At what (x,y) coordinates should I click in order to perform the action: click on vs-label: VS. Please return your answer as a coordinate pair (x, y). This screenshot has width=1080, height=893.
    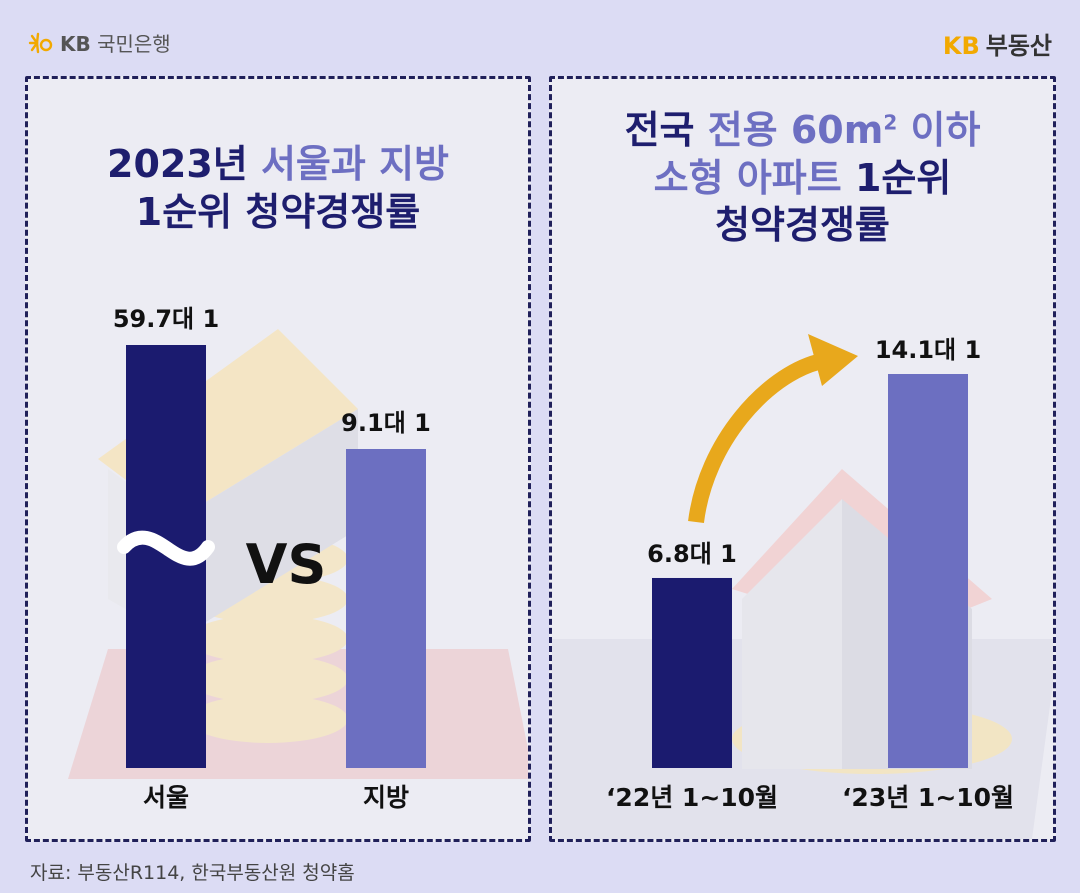
    Looking at the image, I should click on (286, 564).